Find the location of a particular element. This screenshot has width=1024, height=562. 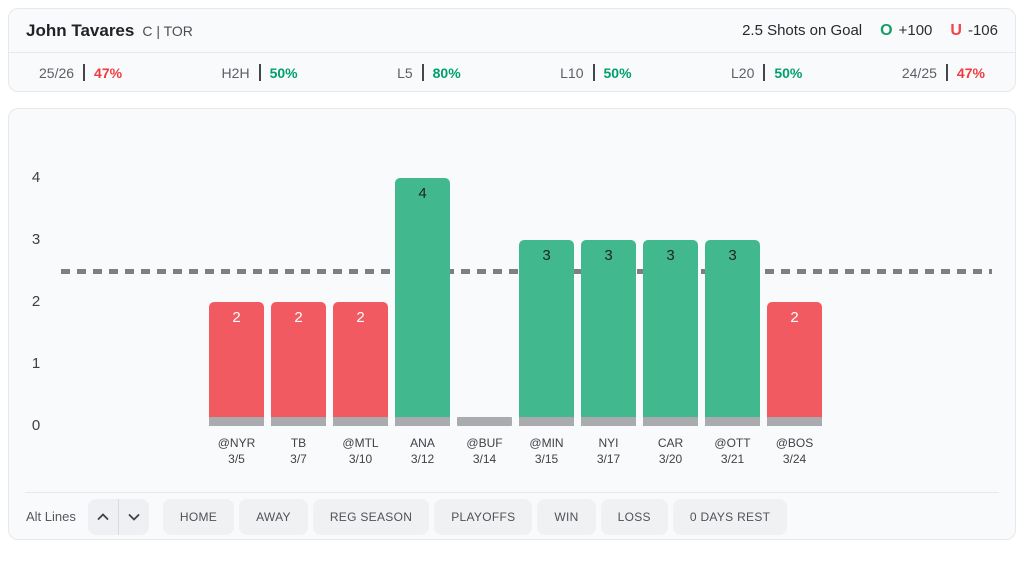

stepper-divider is located at coordinates (118, 516).